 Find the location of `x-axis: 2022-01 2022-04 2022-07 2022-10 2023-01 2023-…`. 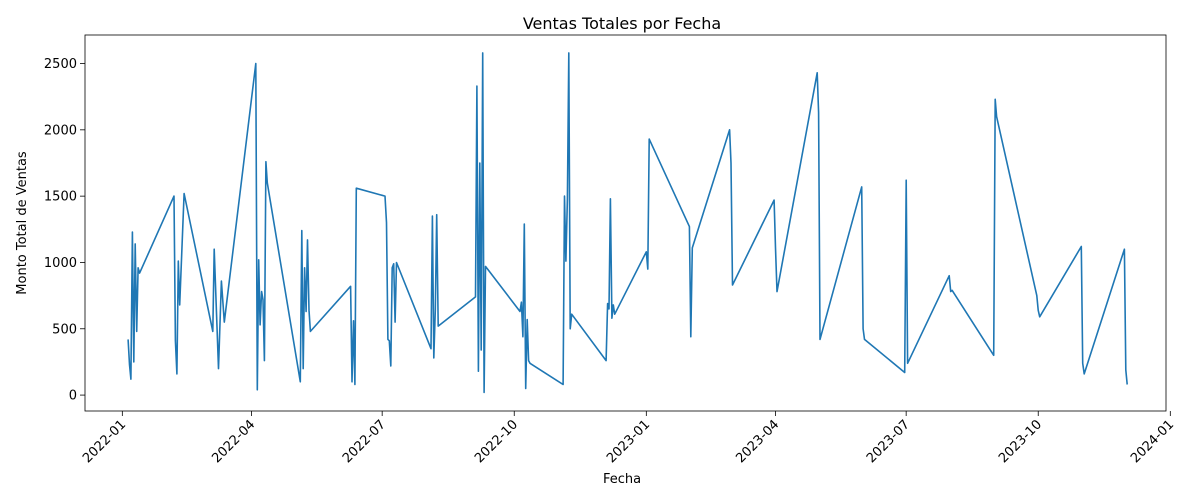

x-axis: 2022-01 2022-04 2022-07 2022-10 2023-01 2023-… is located at coordinates (628, 438).